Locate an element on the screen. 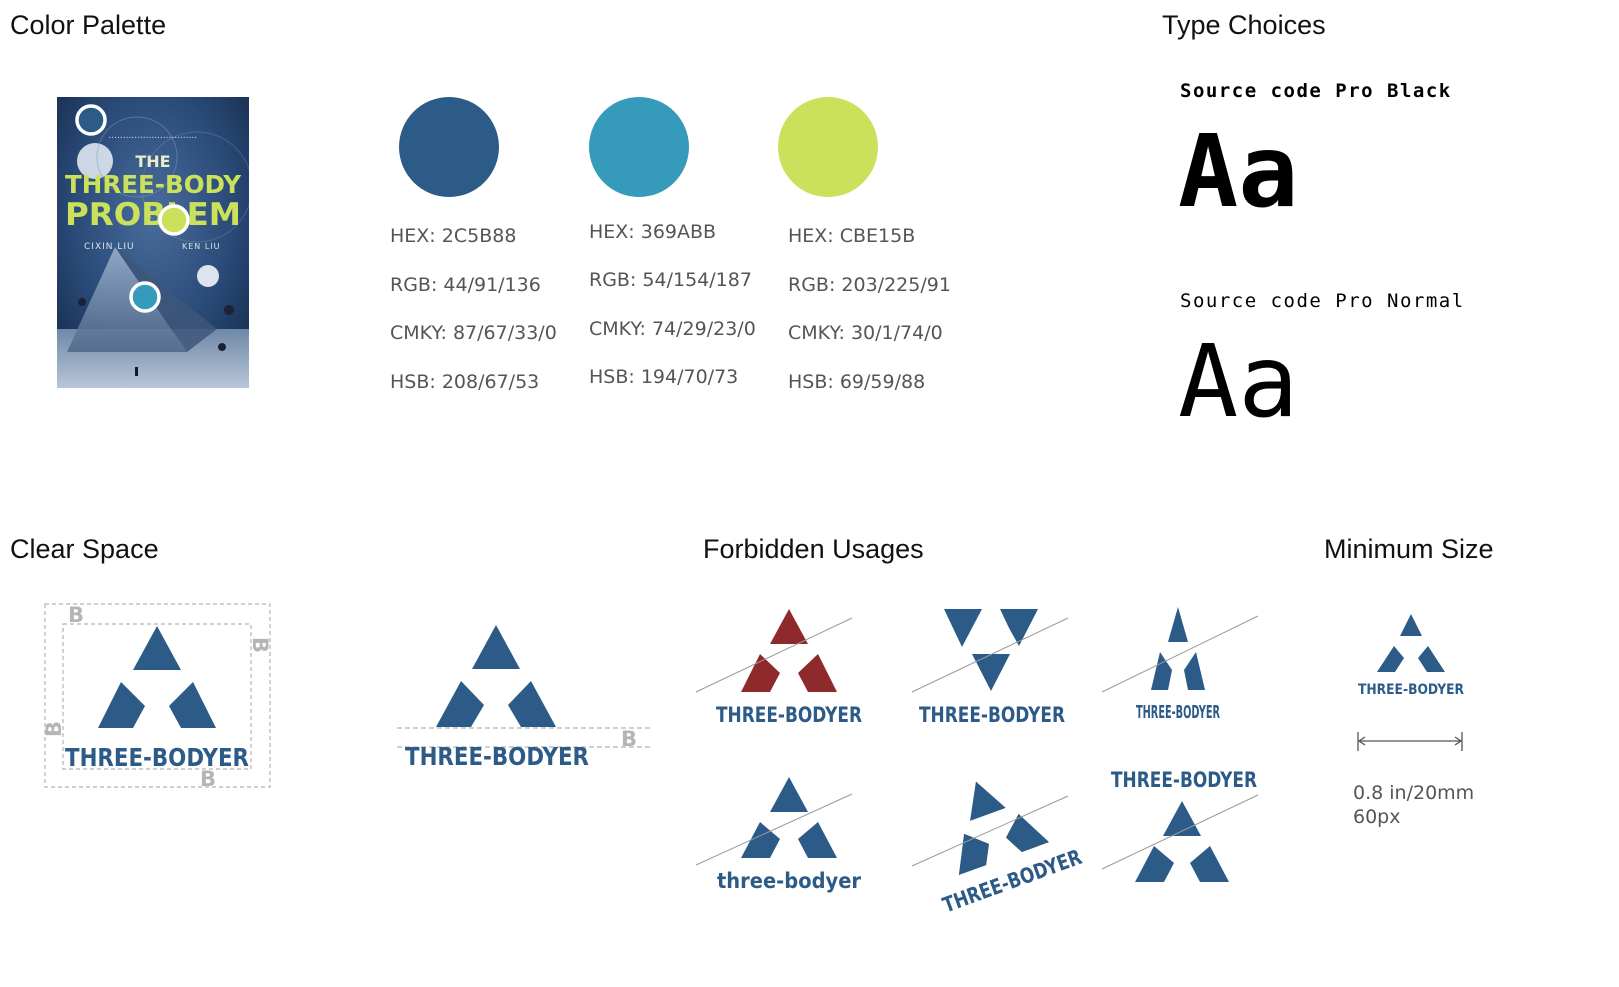  type-normal-name: Source code Pro Normal is located at coordinates (1322, 301).